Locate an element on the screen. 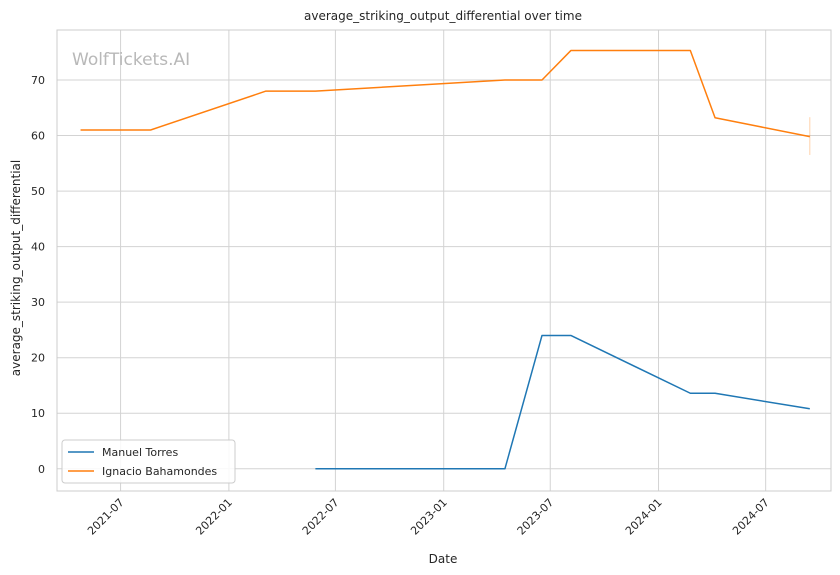 Image resolution: width=840 pixels, height=575 pixels. x-tick-label: 2024-01 is located at coordinates (644, 517).